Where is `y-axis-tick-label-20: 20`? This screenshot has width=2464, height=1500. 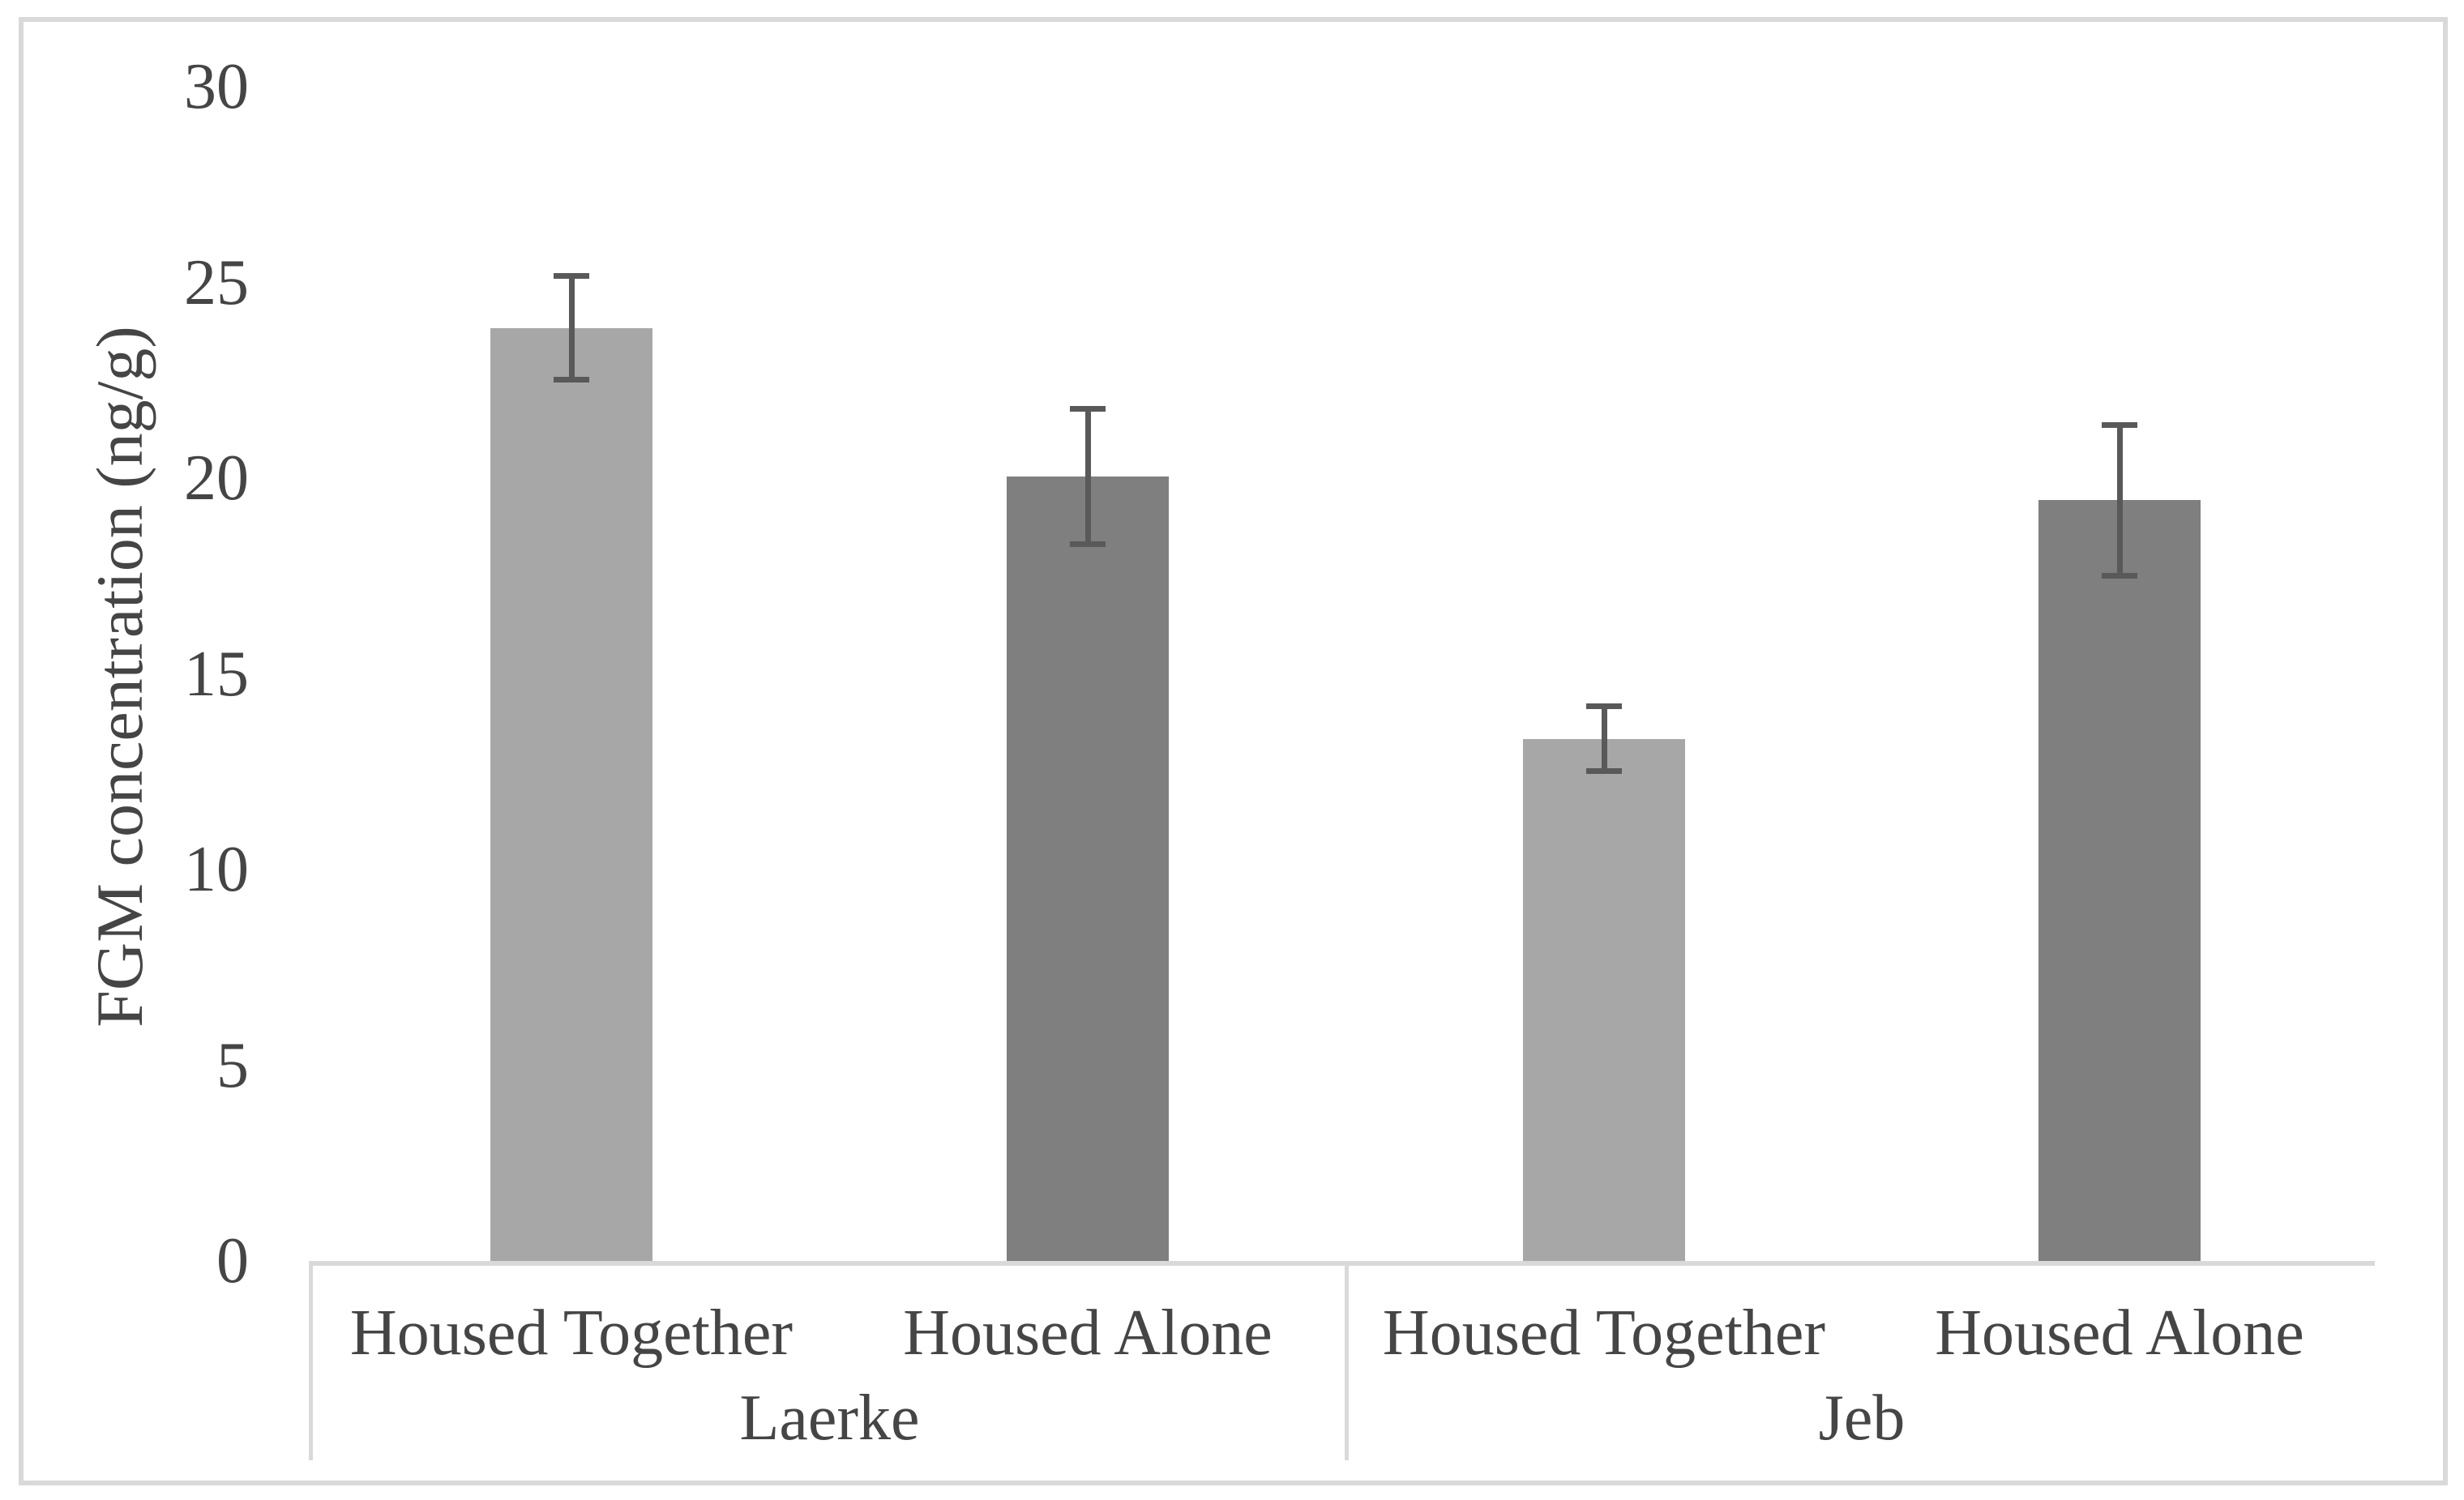
y-axis-tick-label-20: 20 is located at coordinates (216, 478).